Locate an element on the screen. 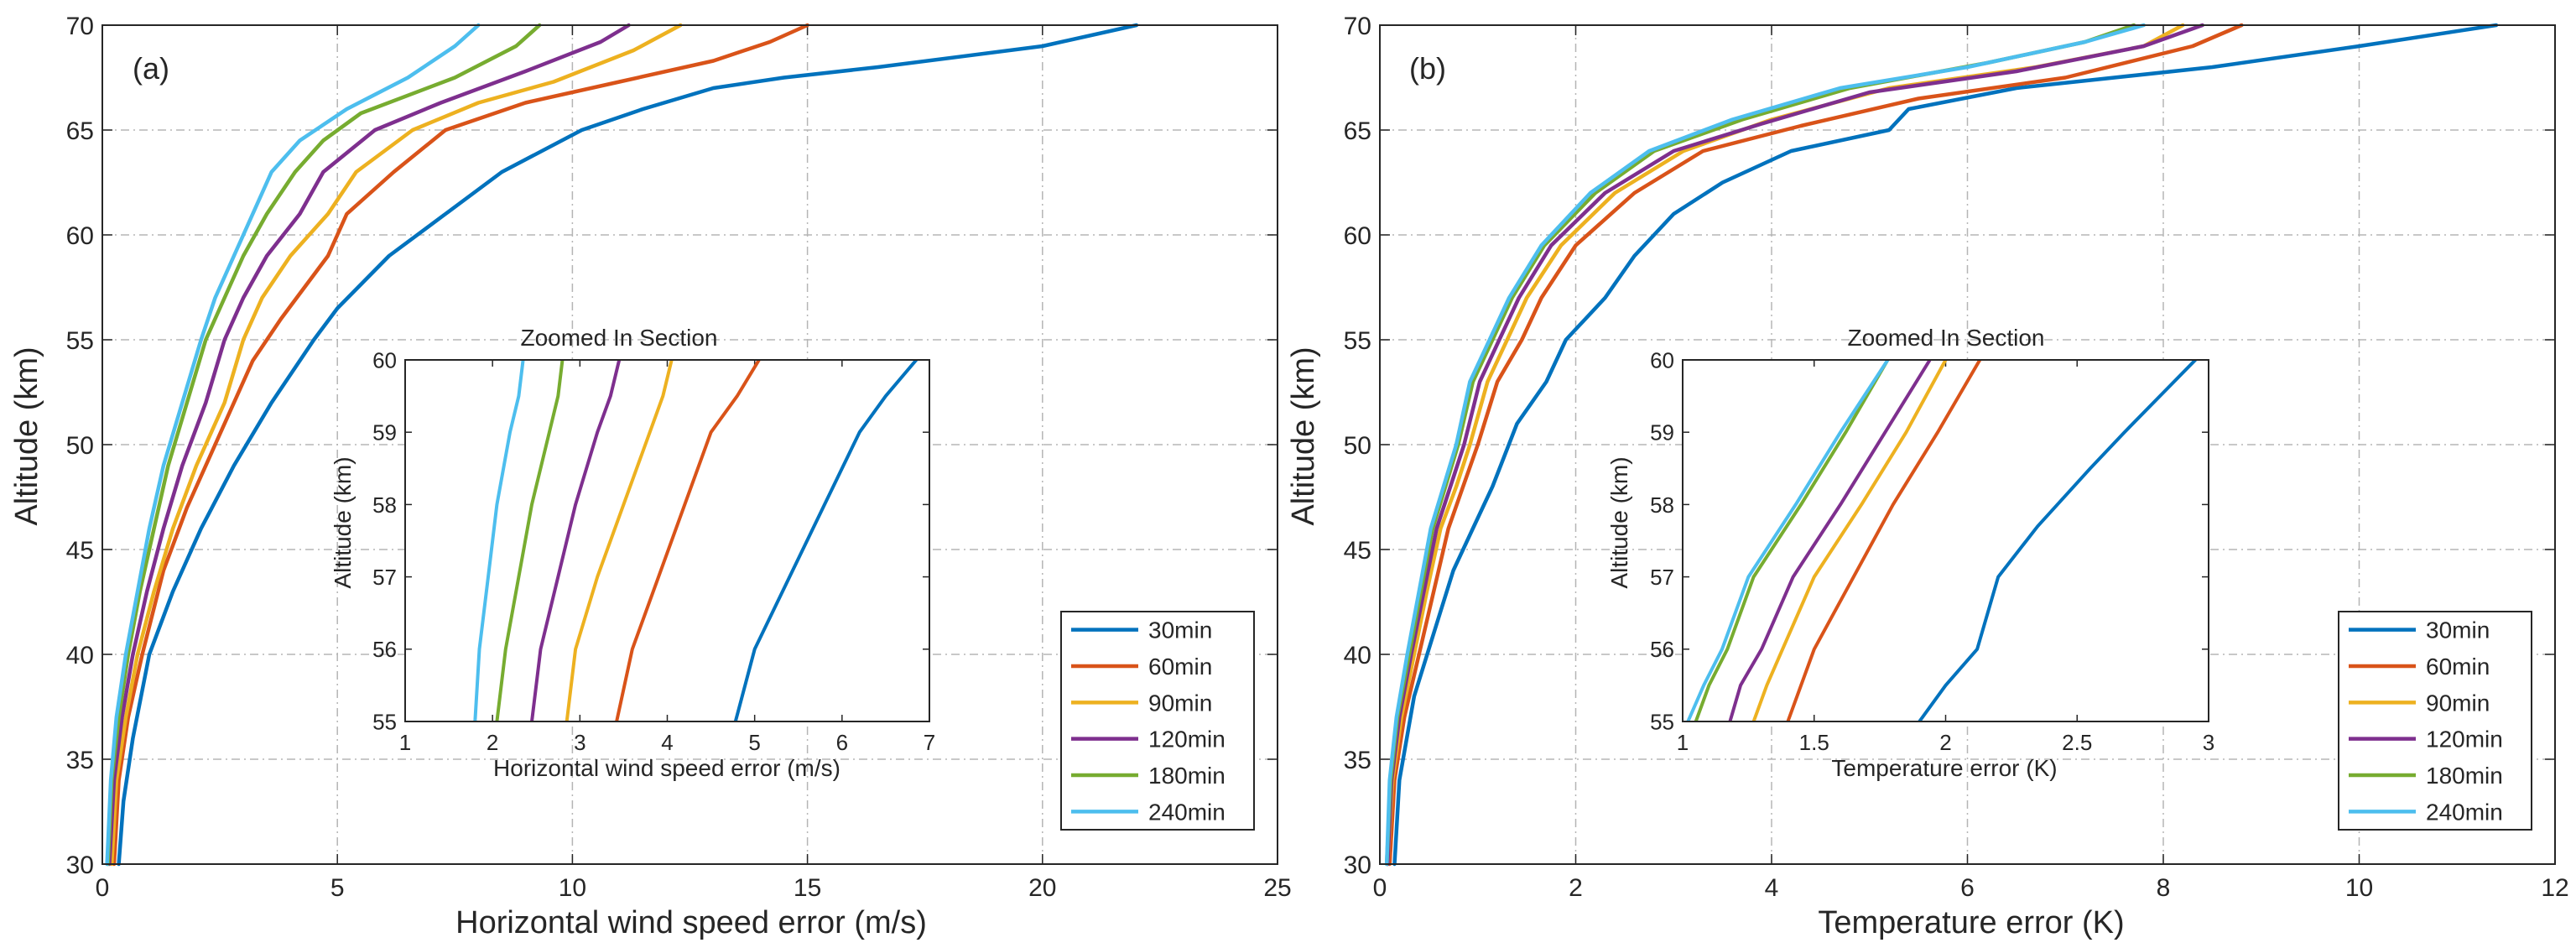 The image size is (2576, 948). panel-a-legend-label-120min: 120min is located at coordinates (1187, 740).